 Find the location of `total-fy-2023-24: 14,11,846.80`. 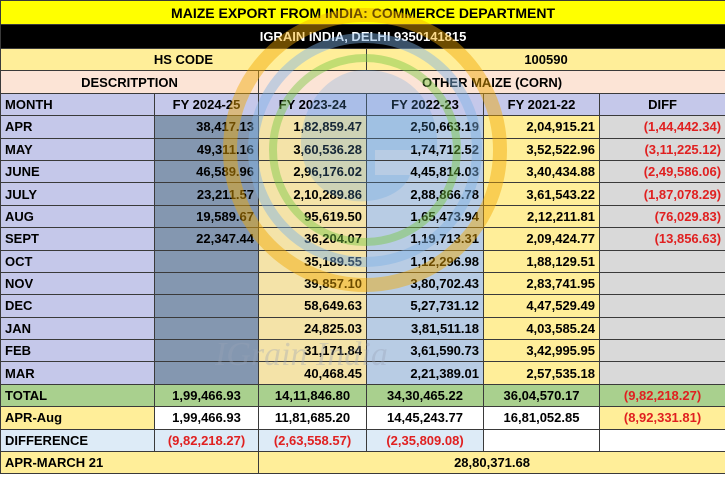

total-fy-2023-24: 14,11,846.80 is located at coordinates (312, 395).